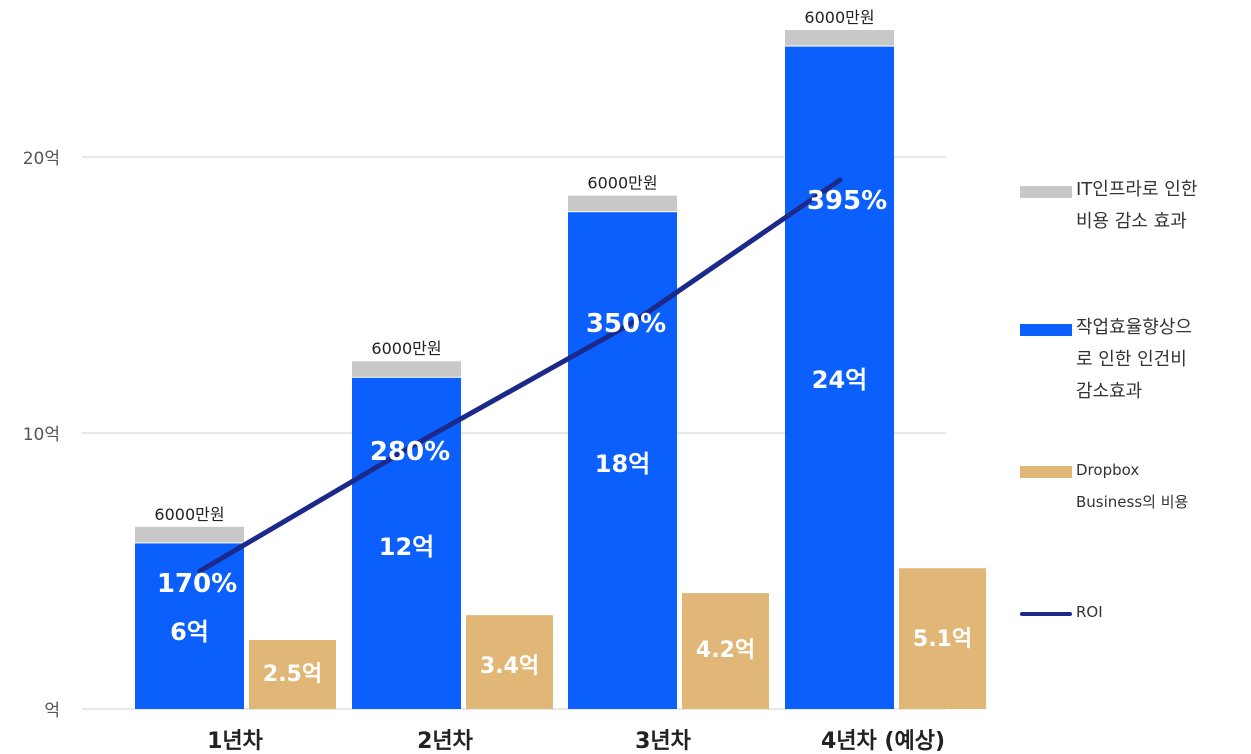 This screenshot has height=754, width=1251. Describe the element at coordinates (1046, 614) in the screenshot. I see `legend-line-roi` at that location.